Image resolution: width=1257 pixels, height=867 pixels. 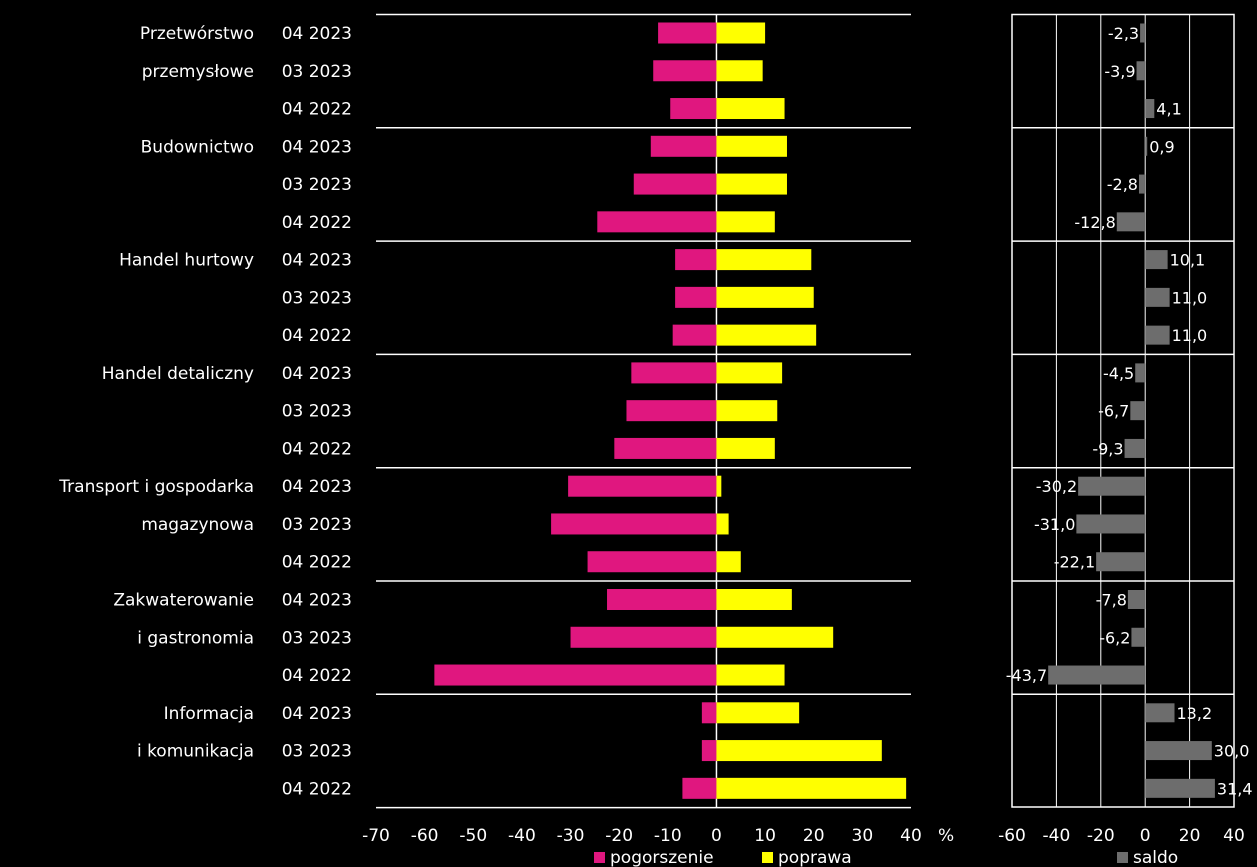 What do you see at coordinates (911, 836) in the screenshot?
I see `x-tick-label: 40` at bounding box center [911, 836].